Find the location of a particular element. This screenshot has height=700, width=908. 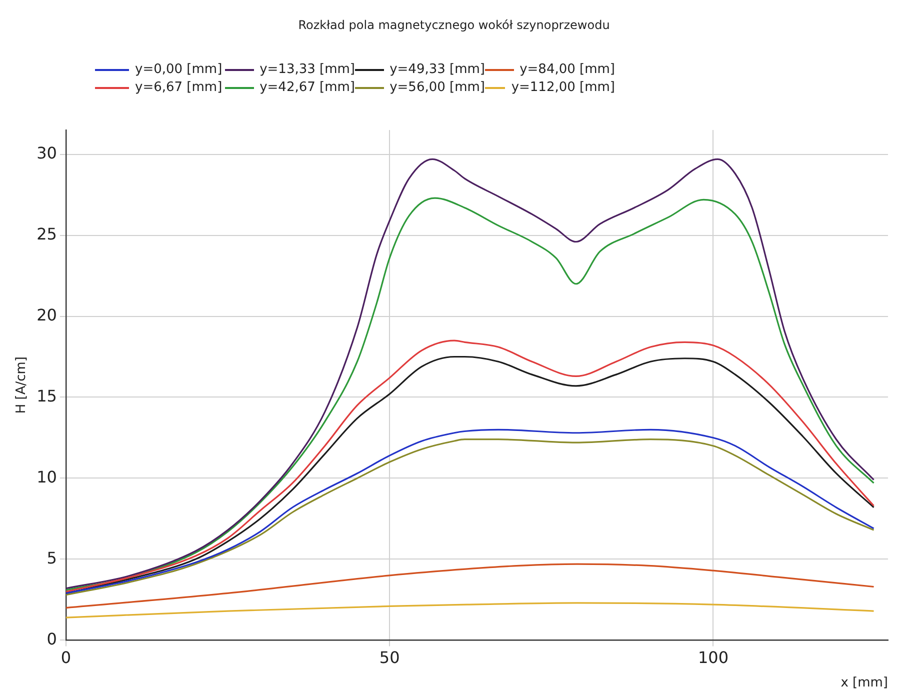

x-tick-label: 0 is located at coordinates (66, 657).